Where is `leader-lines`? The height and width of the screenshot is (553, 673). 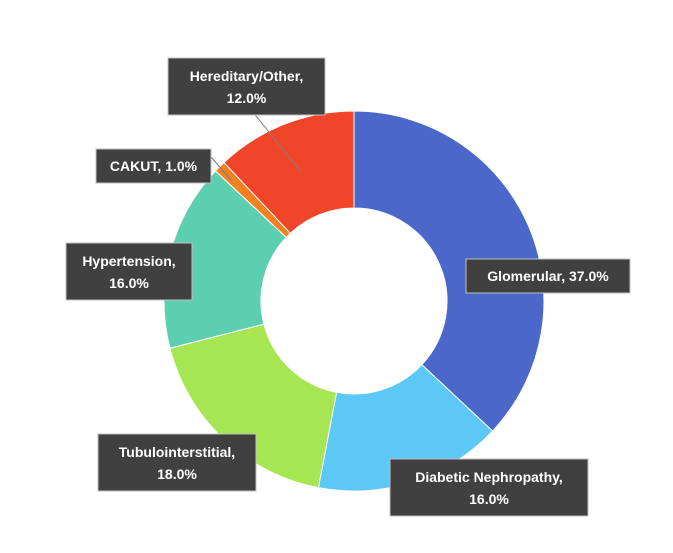
leader-lines is located at coordinates (256, 143).